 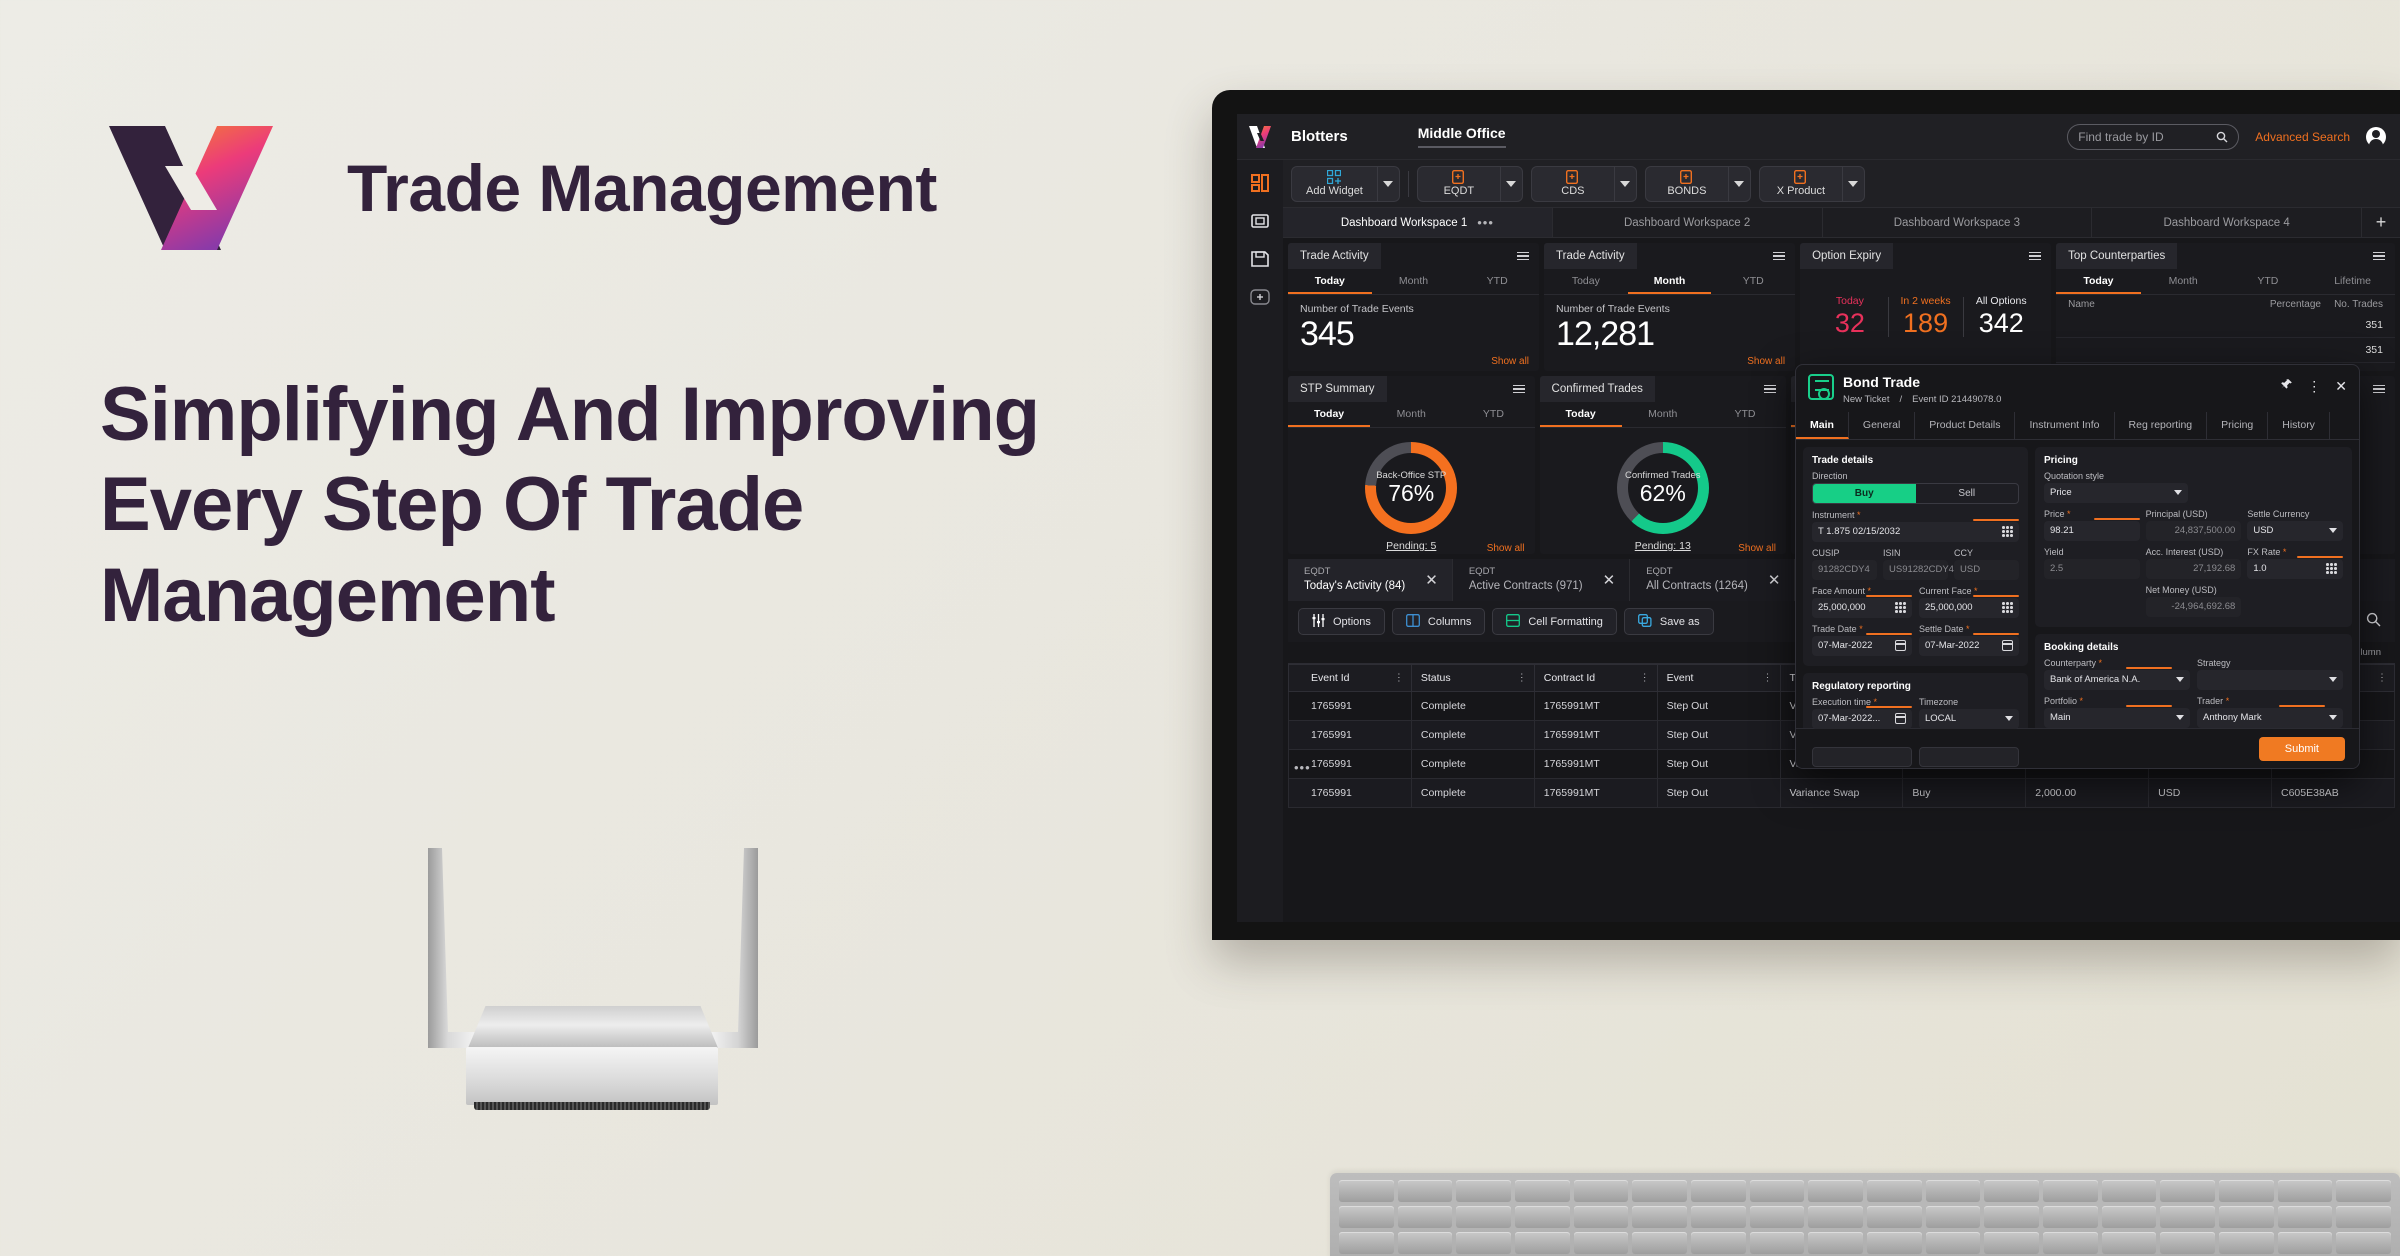 What do you see at coordinates (1302, 768) in the screenshot?
I see `row-actions-menu-icon: •••` at bounding box center [1302, 768].